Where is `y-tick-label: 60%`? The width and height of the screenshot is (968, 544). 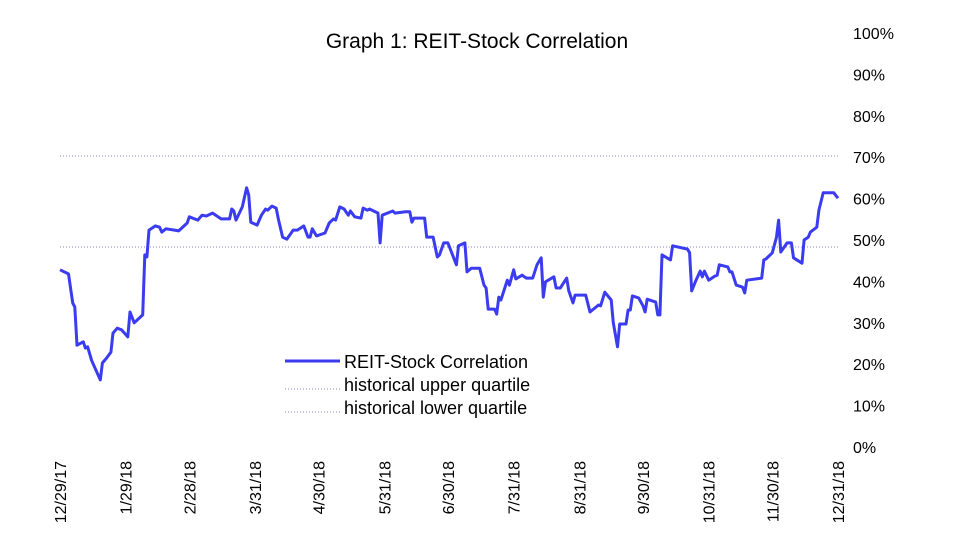 y-tick-label: 60% is located at coordinates (869, 200).